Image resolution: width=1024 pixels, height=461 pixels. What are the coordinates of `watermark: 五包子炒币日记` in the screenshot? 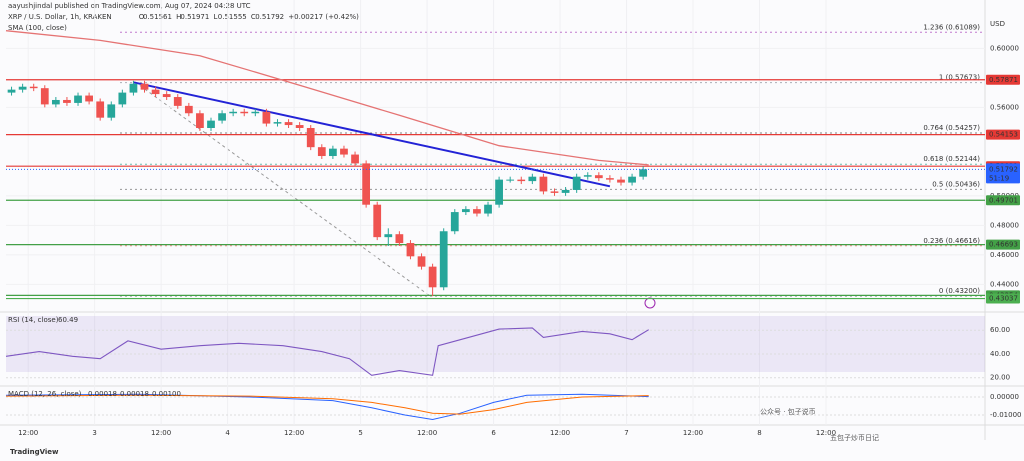 It's located at (854, 437).